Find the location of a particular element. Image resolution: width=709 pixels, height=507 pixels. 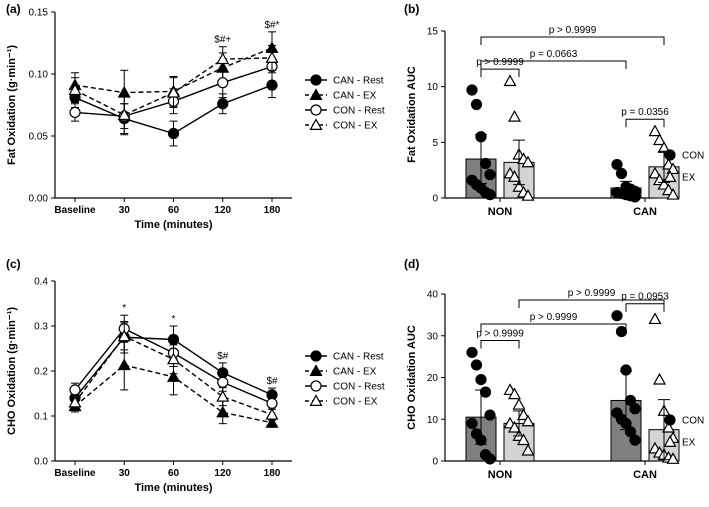

y-tick-label: 0.0 is located at coordinates (41, 462).